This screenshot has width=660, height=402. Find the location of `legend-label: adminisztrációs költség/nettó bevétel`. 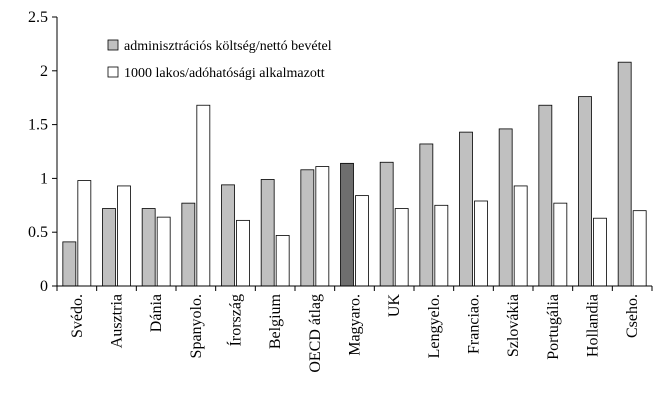

legend-label: adminisztrációs költség/nettó bevétel is located at coordinates (228, 46).